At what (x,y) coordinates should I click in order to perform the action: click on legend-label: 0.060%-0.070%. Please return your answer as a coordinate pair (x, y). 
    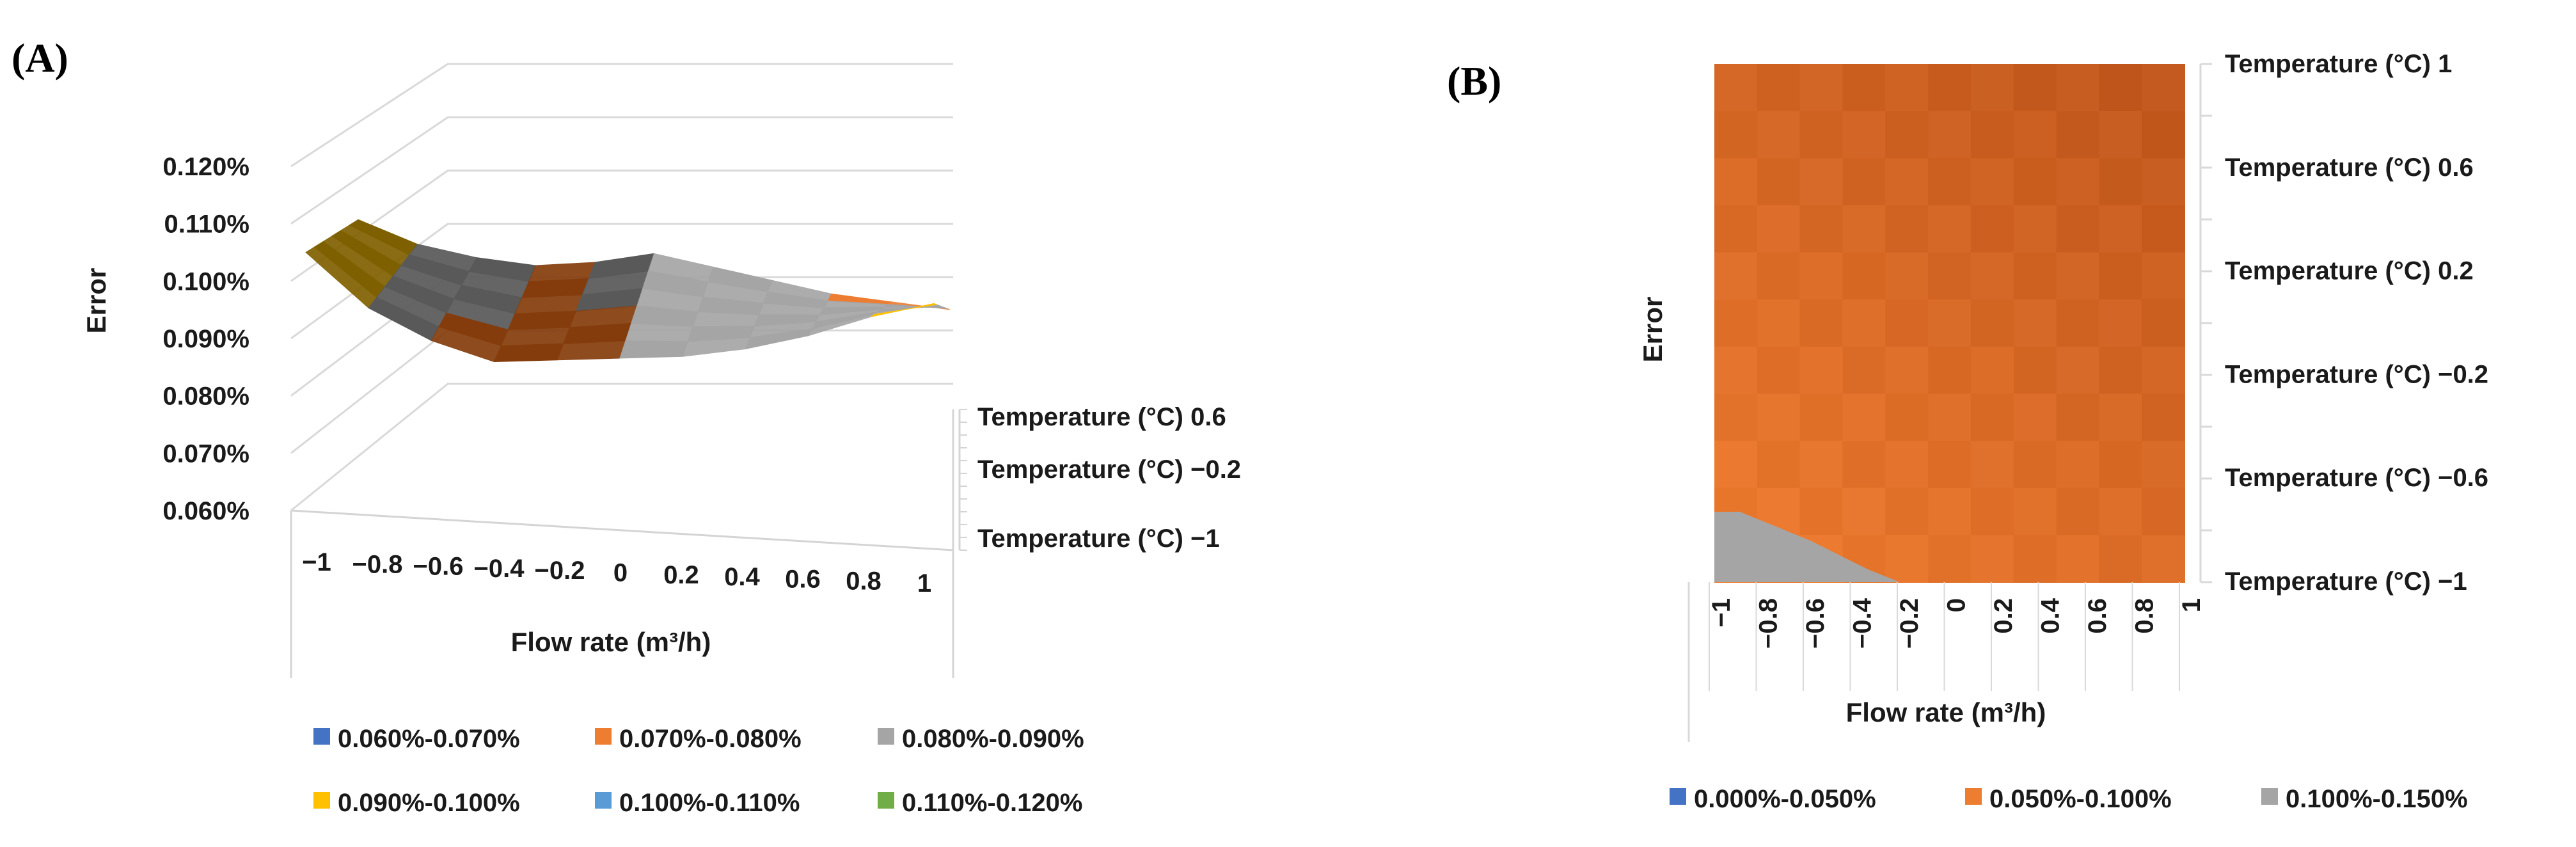
    Looking at the image, I should click on (429, 739).